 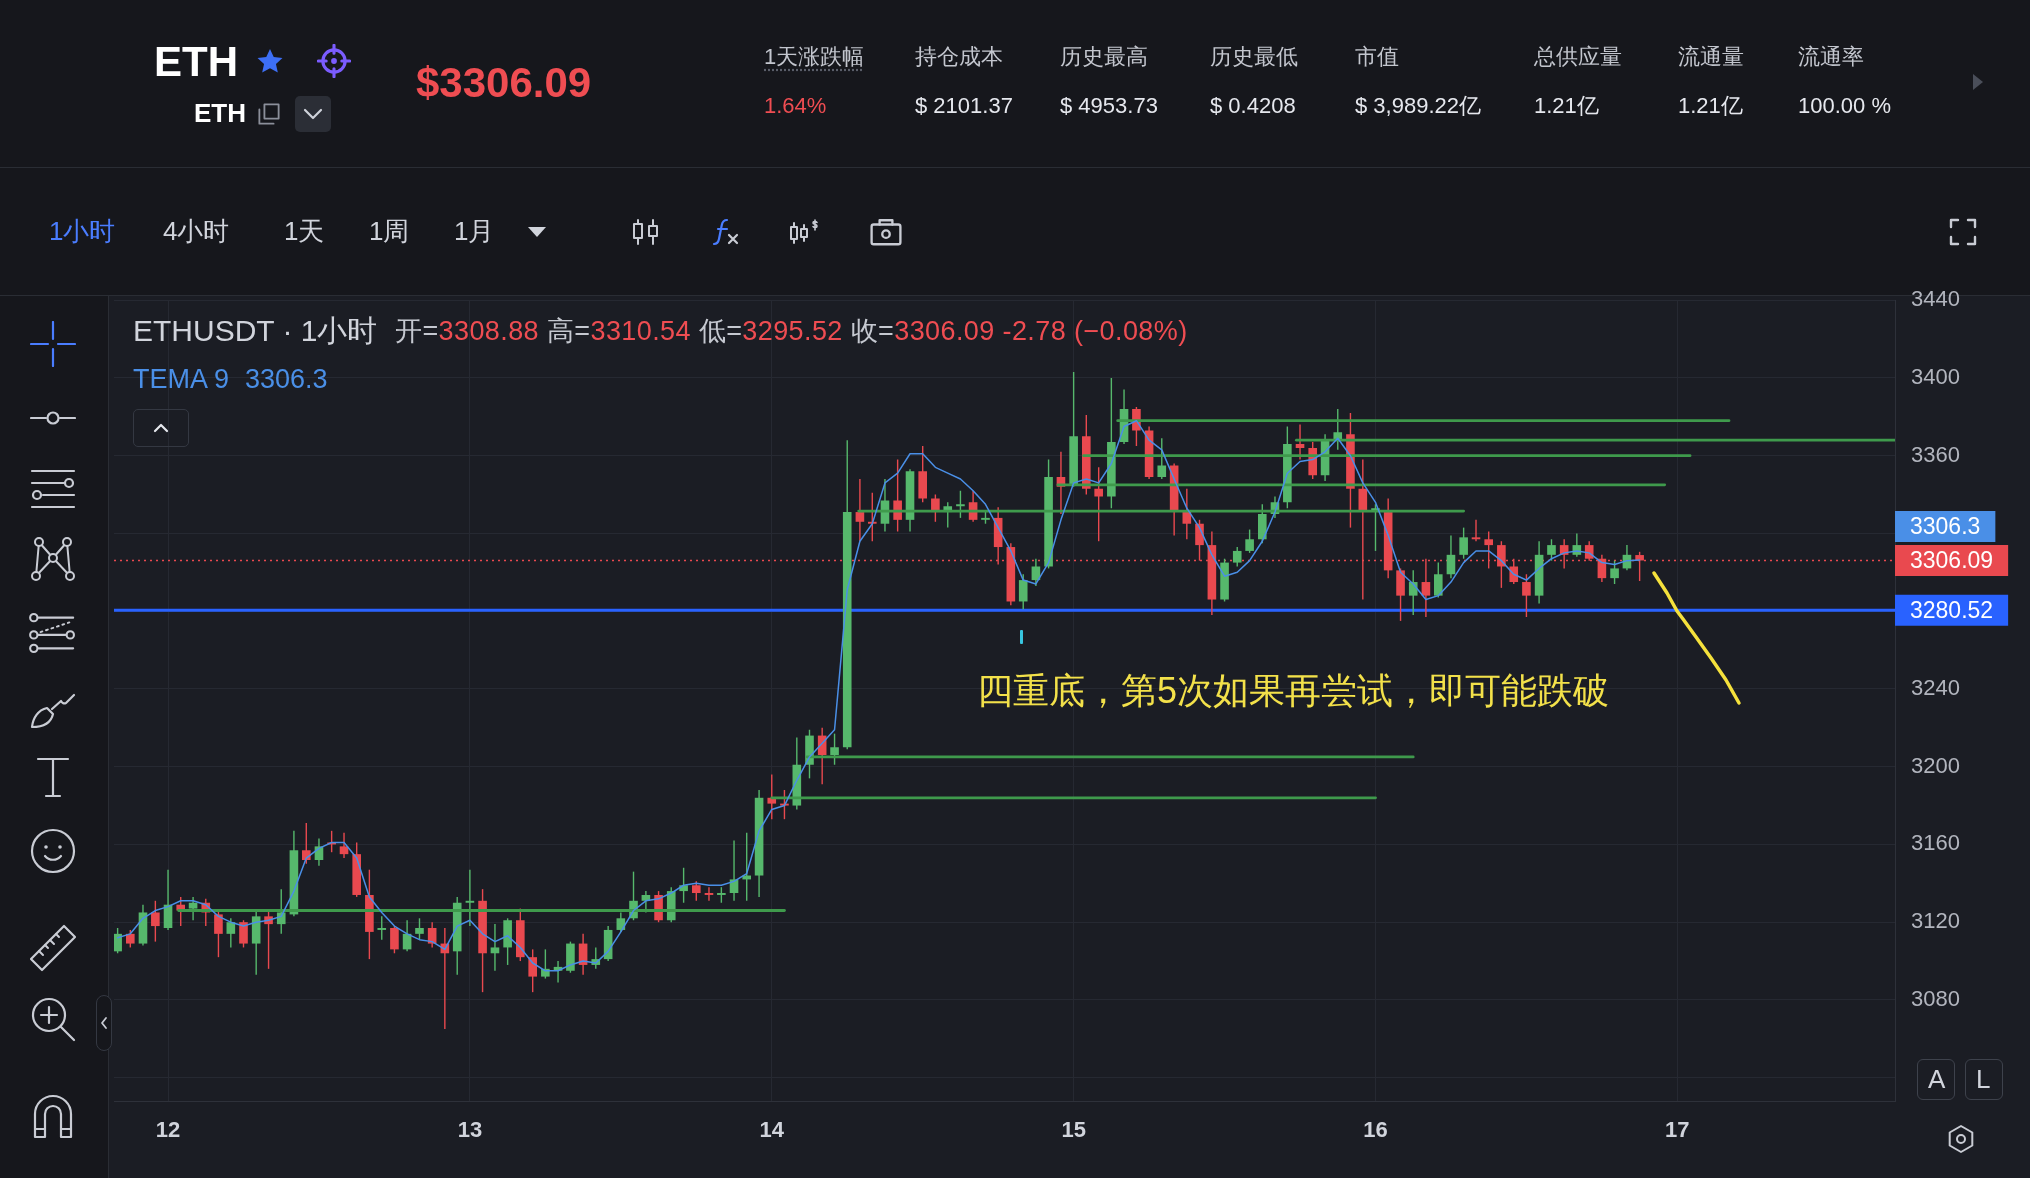 What do you see at coordinates (1936, 1079) in the screenshot?
I see `toggle-button: A` at bounding box center [1936, 1079].